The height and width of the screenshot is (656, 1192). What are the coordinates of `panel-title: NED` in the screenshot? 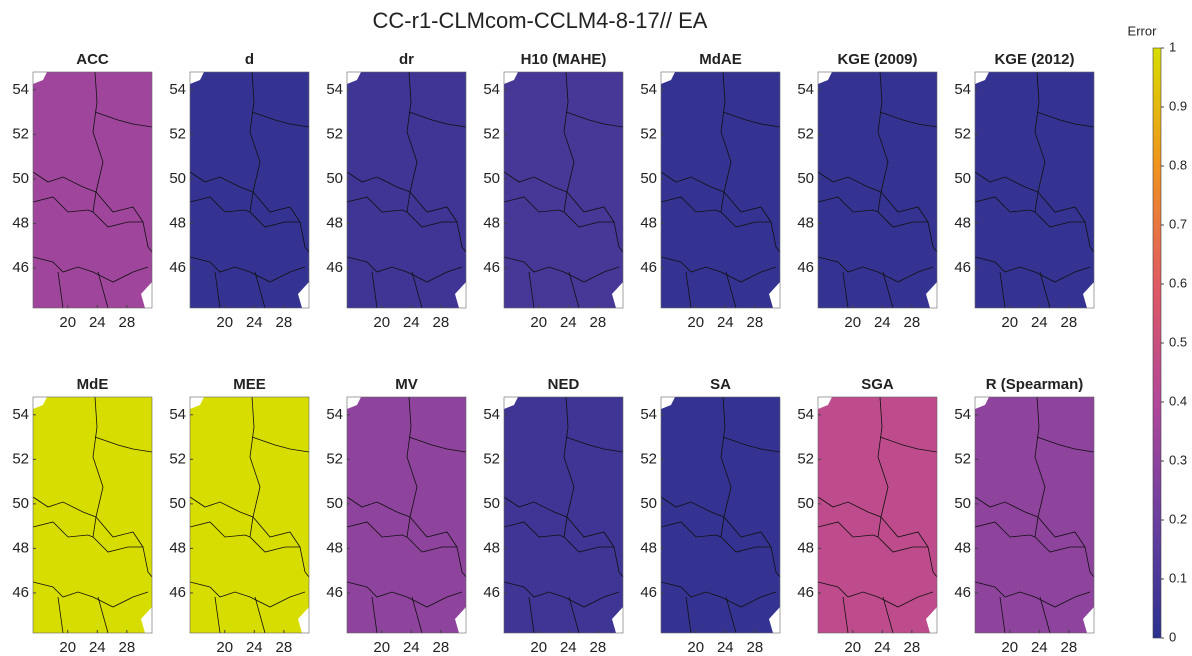 It's located at (564, 384).